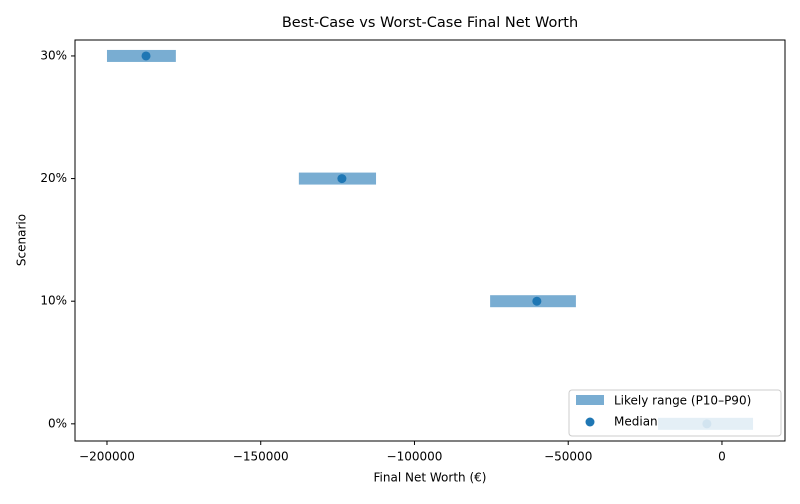  I want to click on x-axis-label: Final Net Worth (€), so click(430, 478).